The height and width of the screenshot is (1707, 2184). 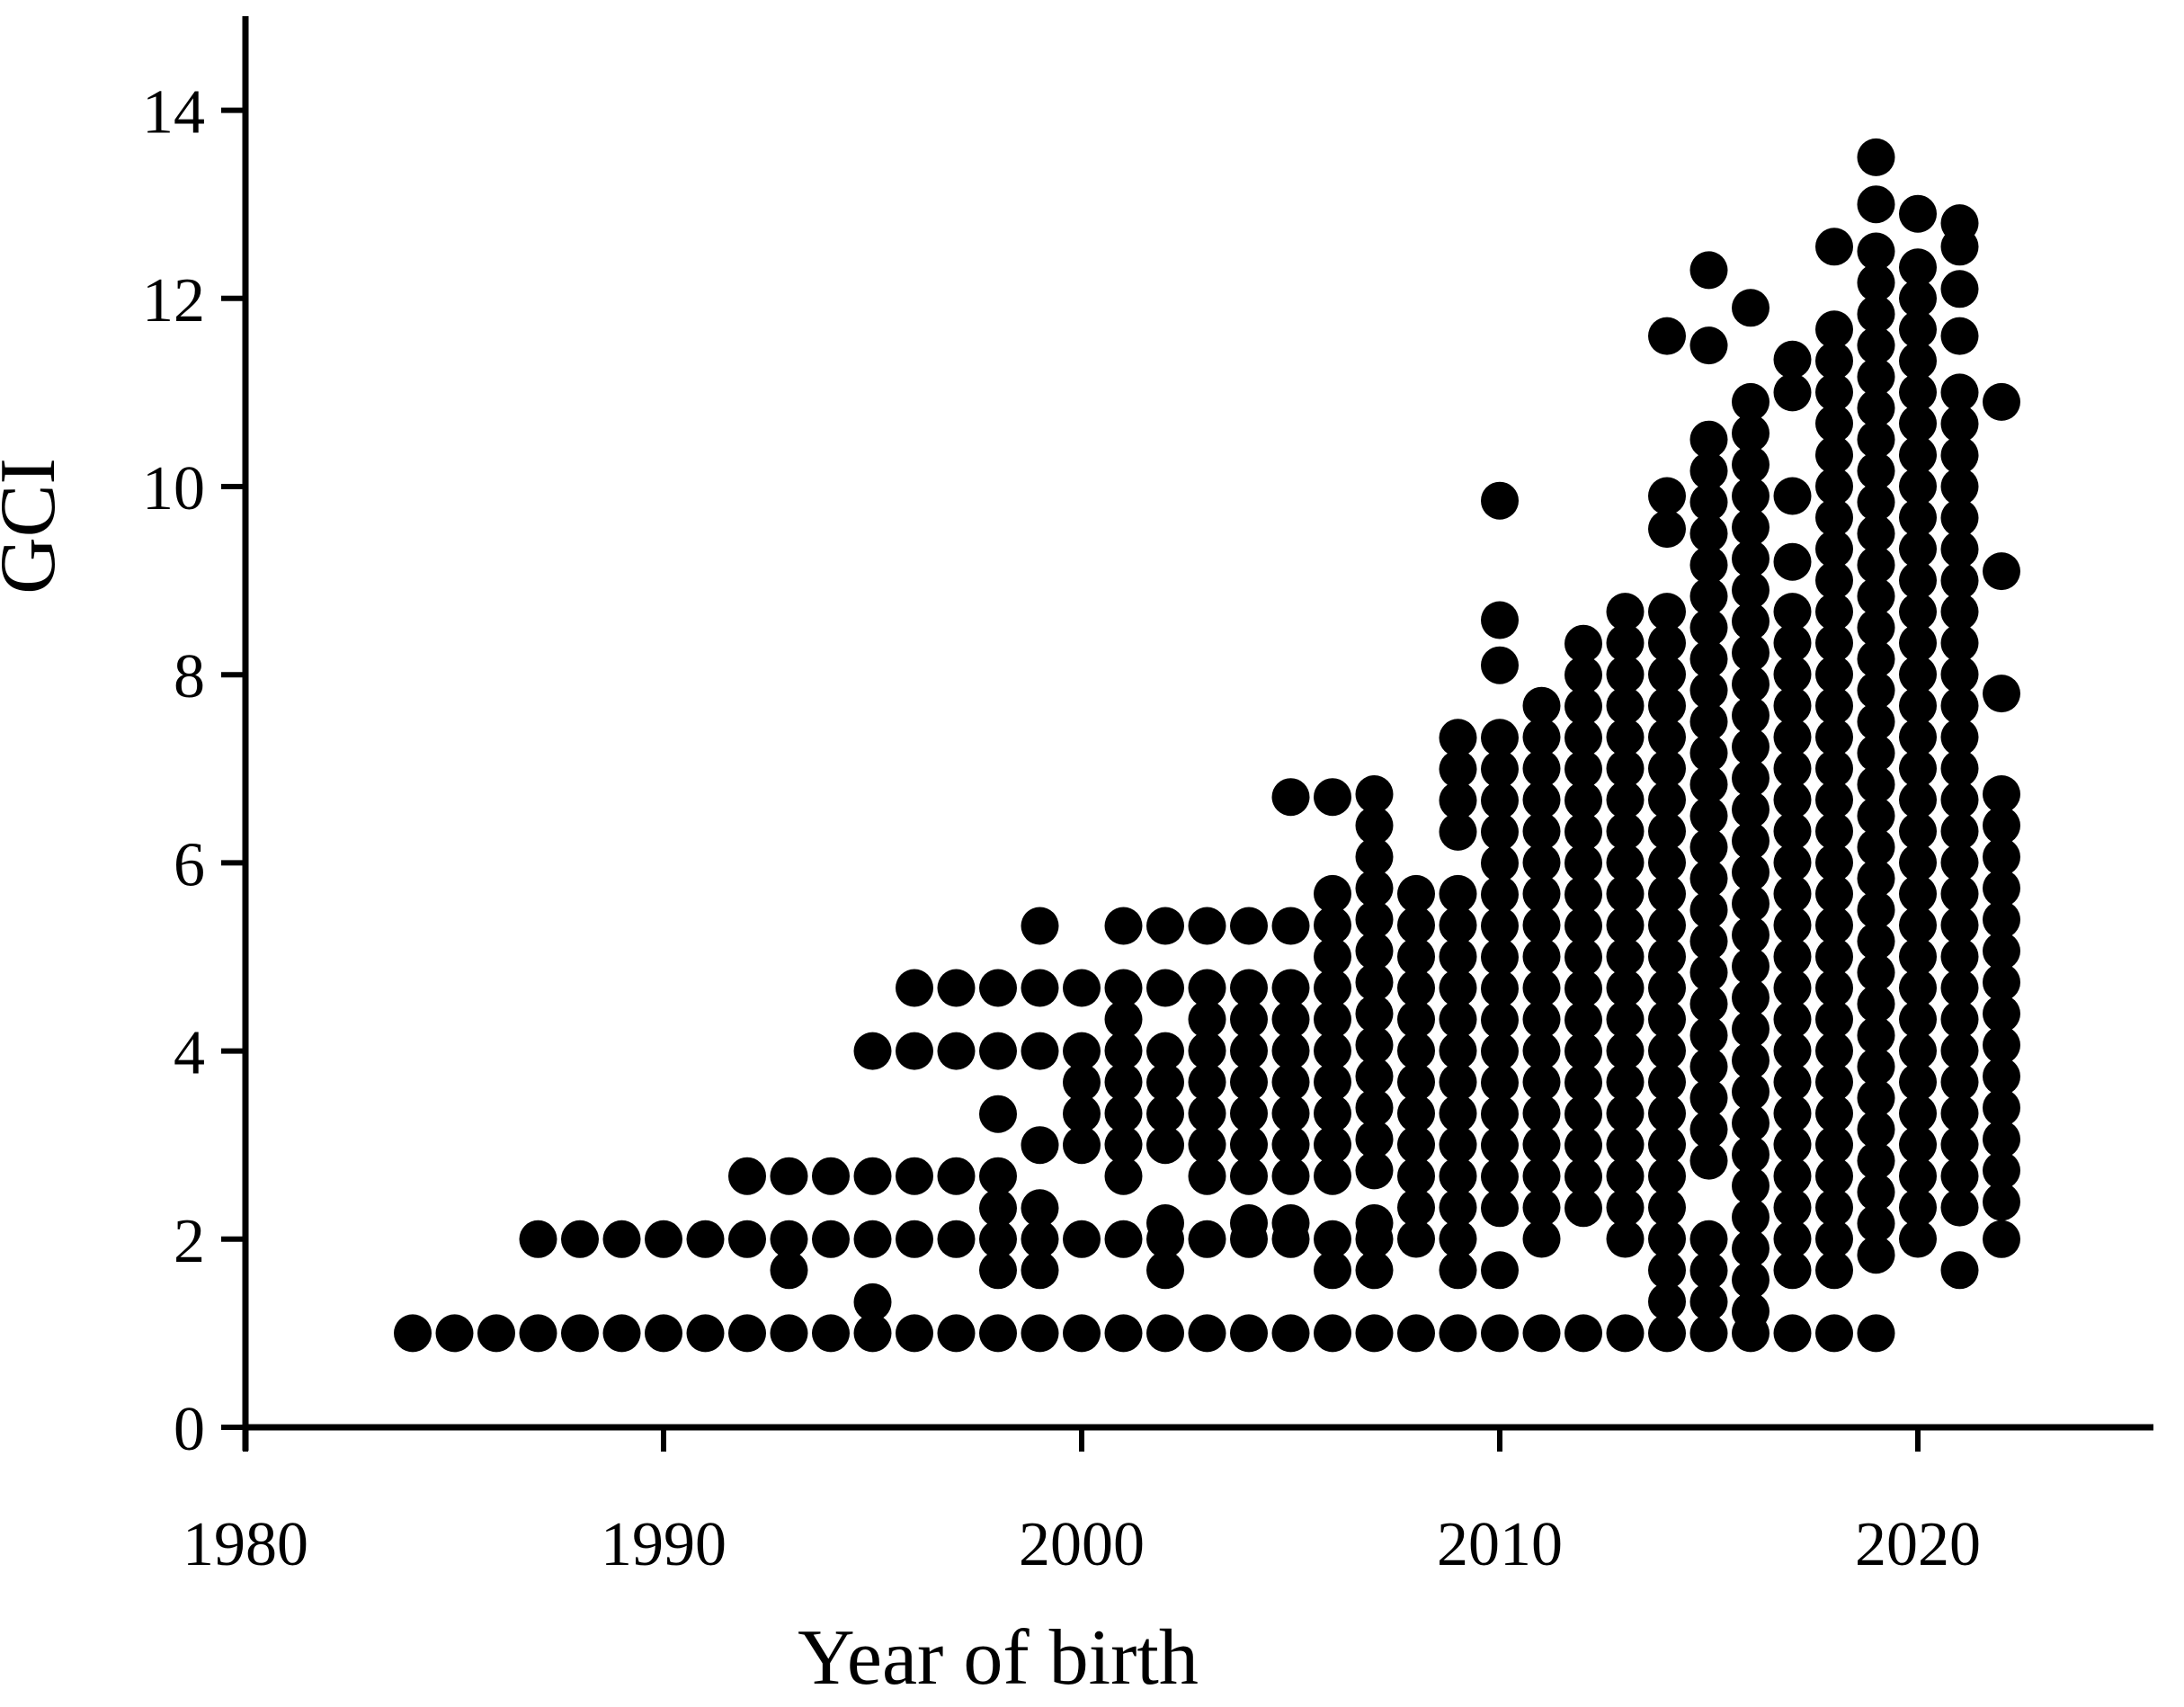 What do you see at coordinates (999, 1658) in the screenshot?
I see `x-axis-title: Year of birth` at bounding box center [999, 1658].